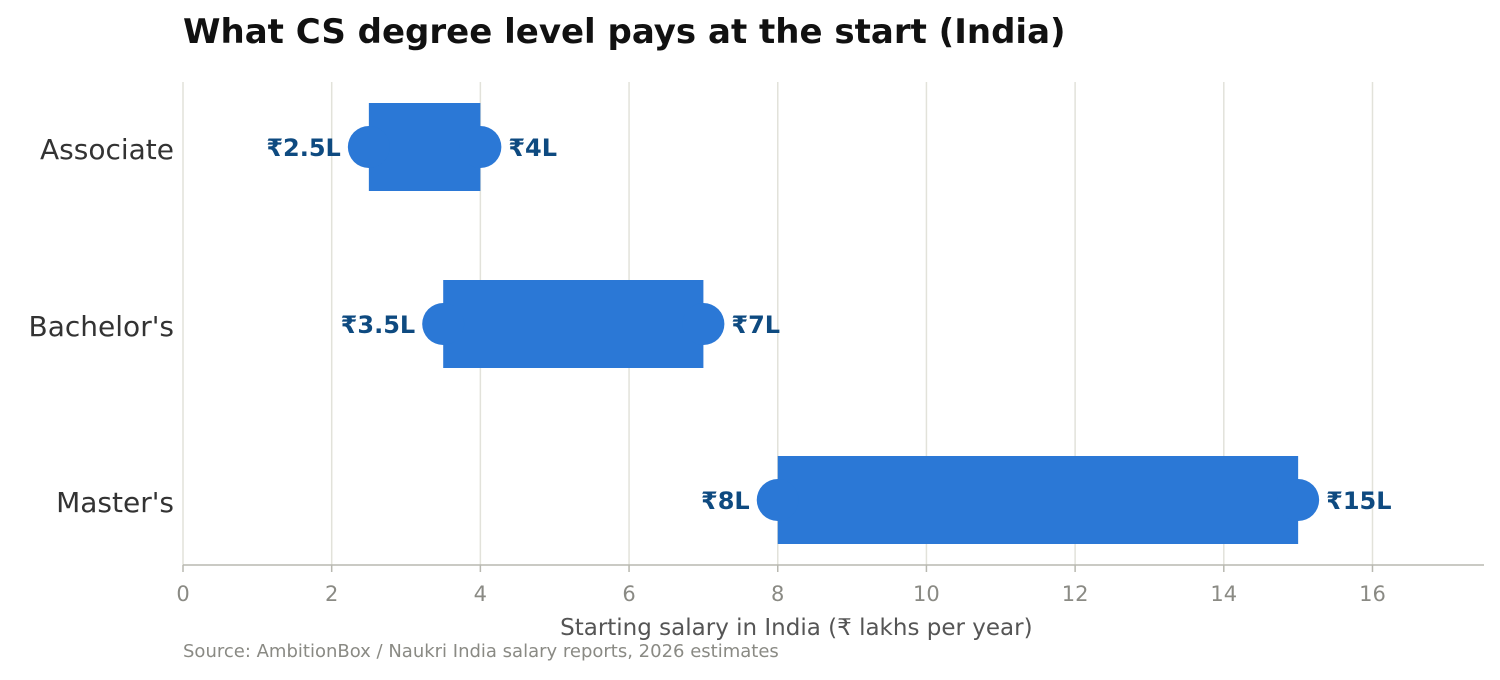 The width and height of the screenshot is (1500, 680). I want to click on range-low-label: ₹3.5L, so click(378, 325).